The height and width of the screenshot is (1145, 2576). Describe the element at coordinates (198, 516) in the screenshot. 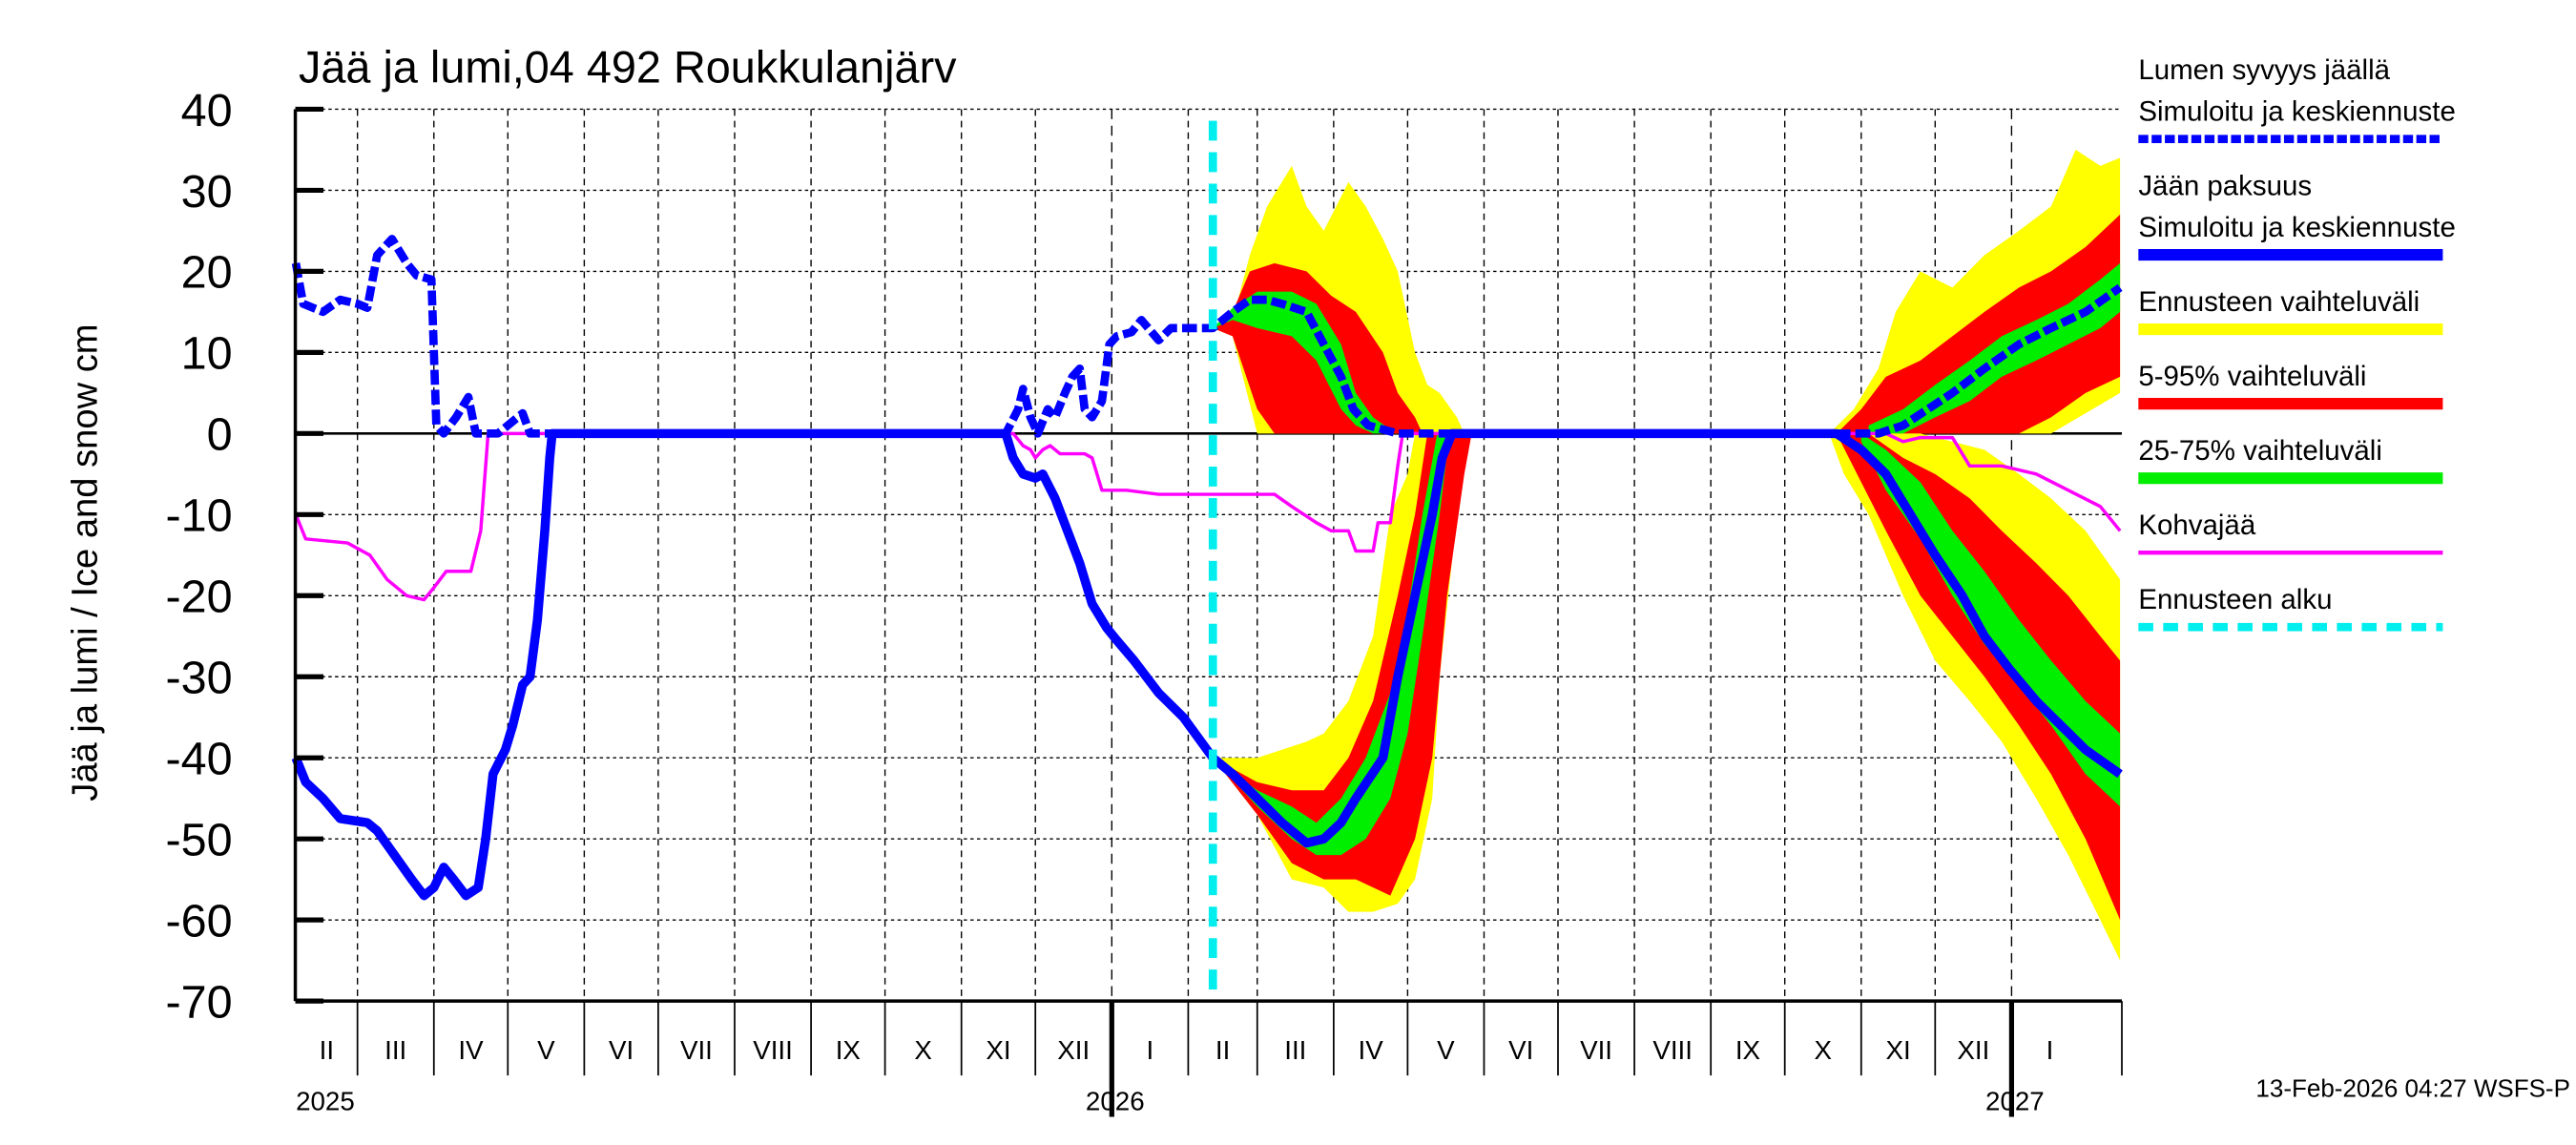

I see `y-tick-label: -10` at that location.